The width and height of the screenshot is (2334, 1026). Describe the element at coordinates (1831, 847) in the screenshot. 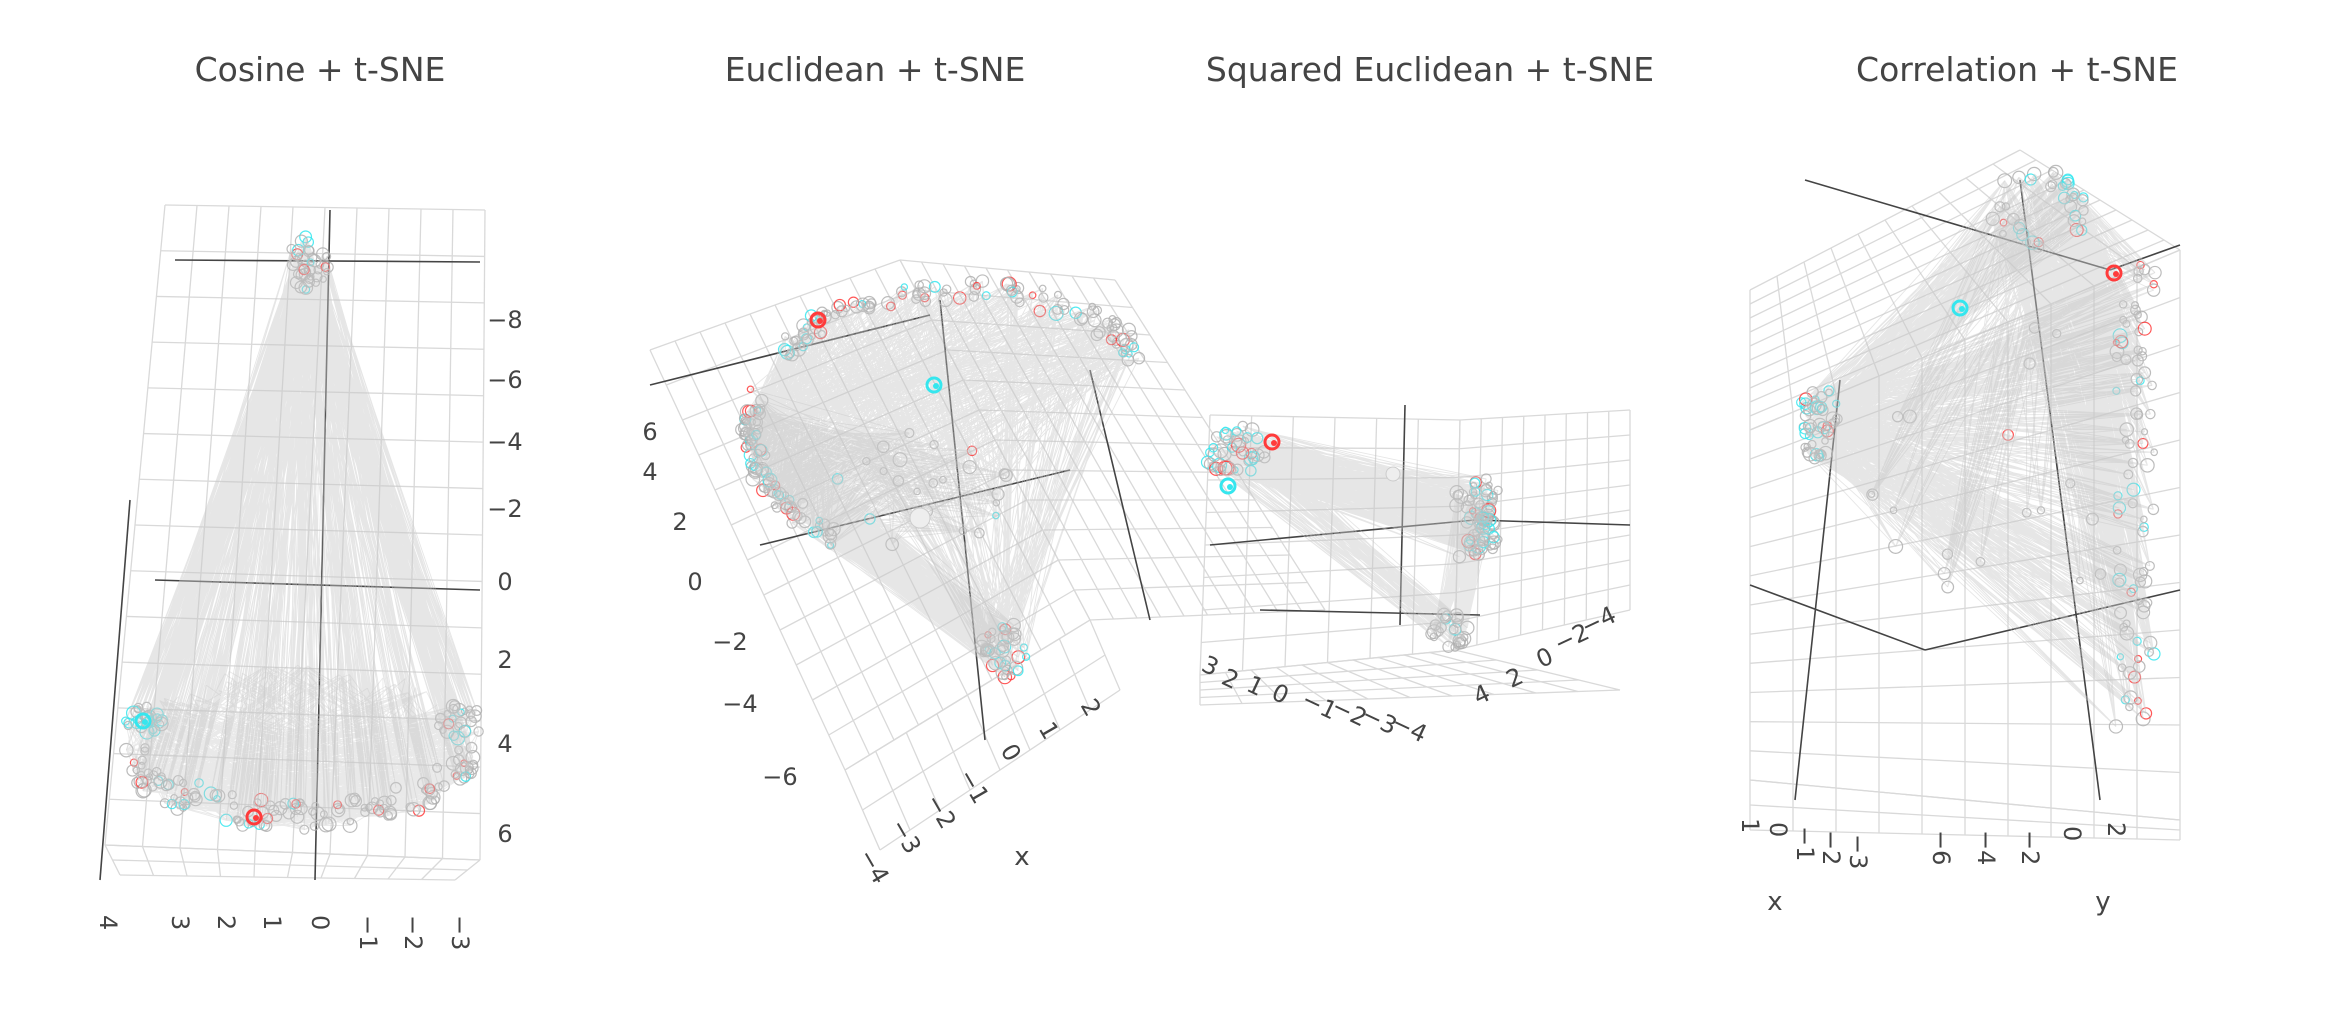

I see `tick-label: −2` at that location.